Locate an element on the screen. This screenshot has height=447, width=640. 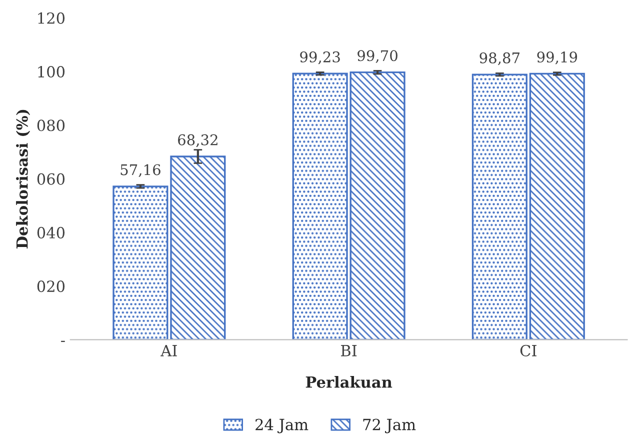
data-label: 98,87 is located at coordinates (500, 59).